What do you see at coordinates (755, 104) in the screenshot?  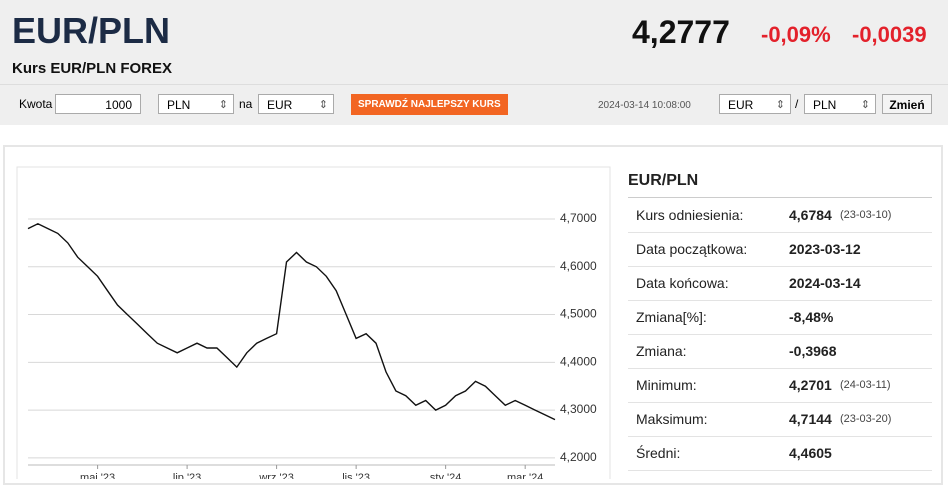 I see `pair-from-select: EUR` at bounding box center [755, 104].